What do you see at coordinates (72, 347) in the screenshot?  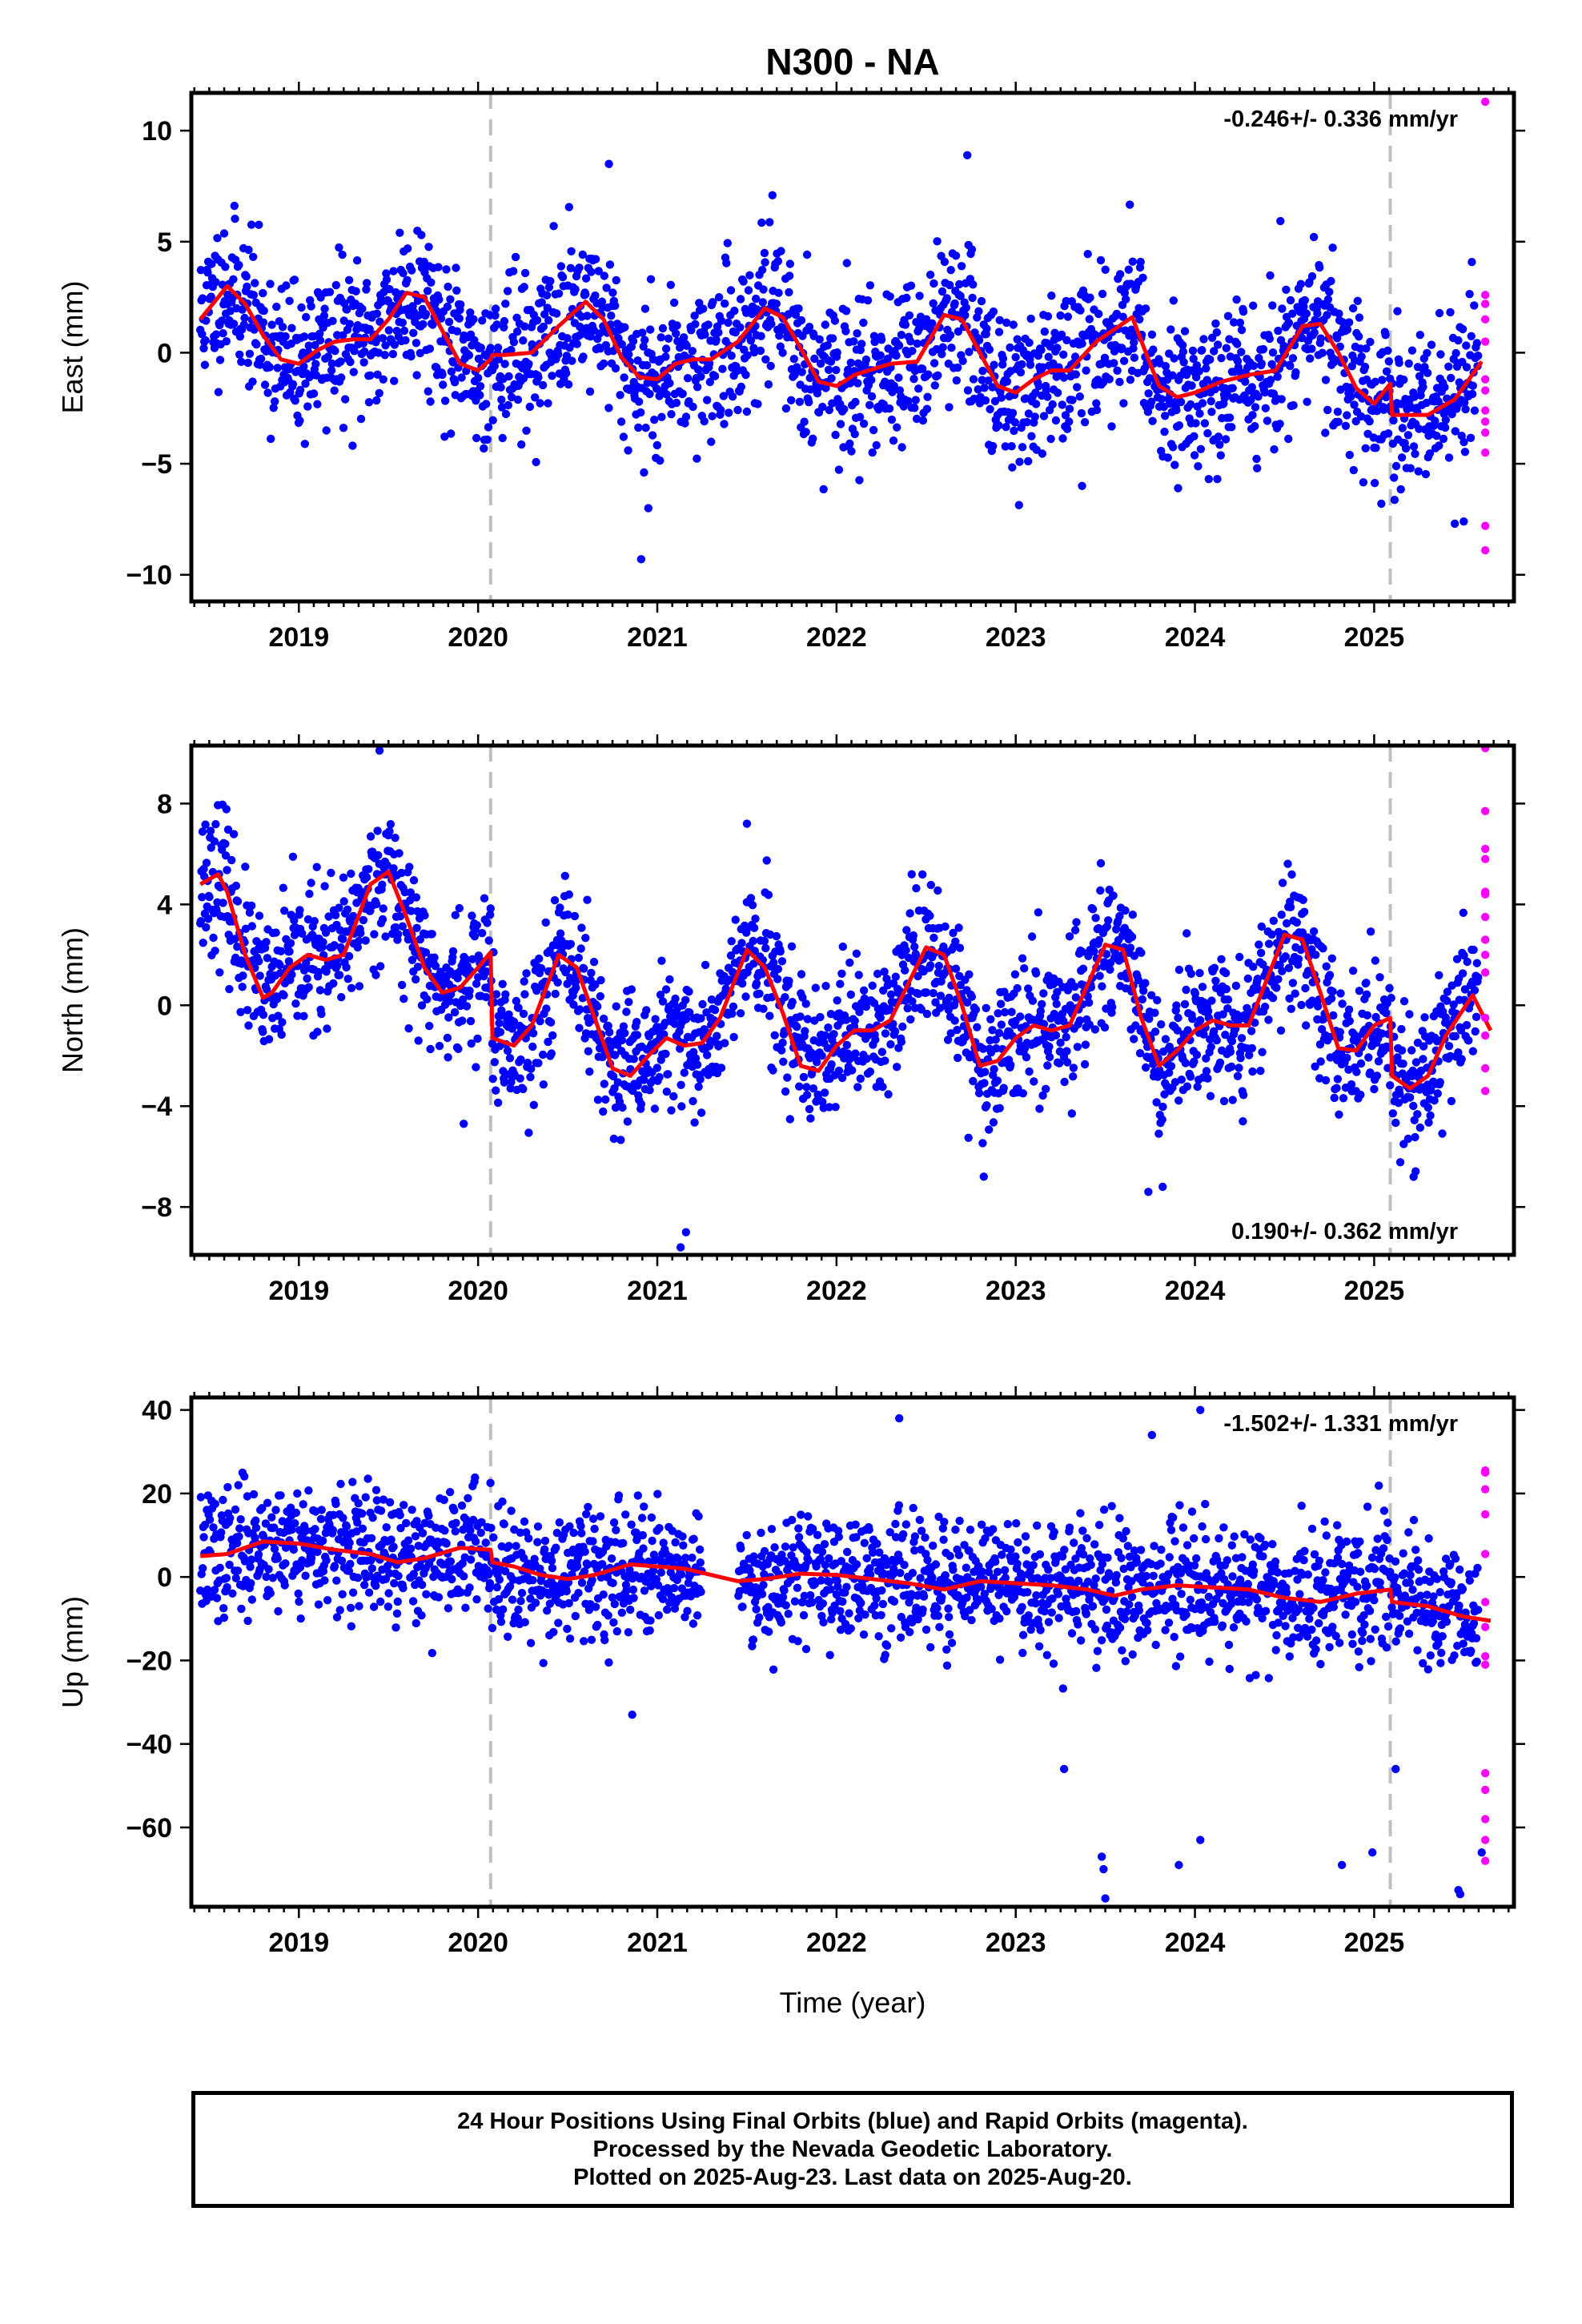 I see `y-axis-label: East (mm)` at bounding box center [72, 347].